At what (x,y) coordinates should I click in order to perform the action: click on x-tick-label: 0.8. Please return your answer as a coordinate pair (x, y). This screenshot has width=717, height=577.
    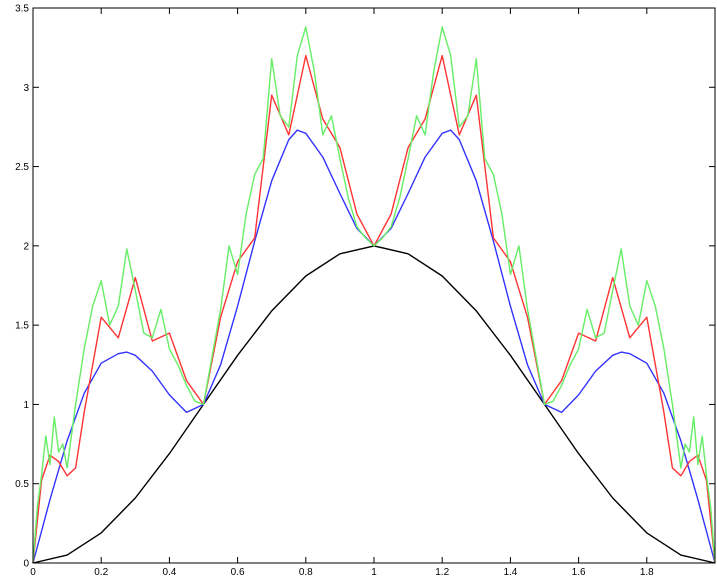
    Looking at the image, I should click on (306, 572).